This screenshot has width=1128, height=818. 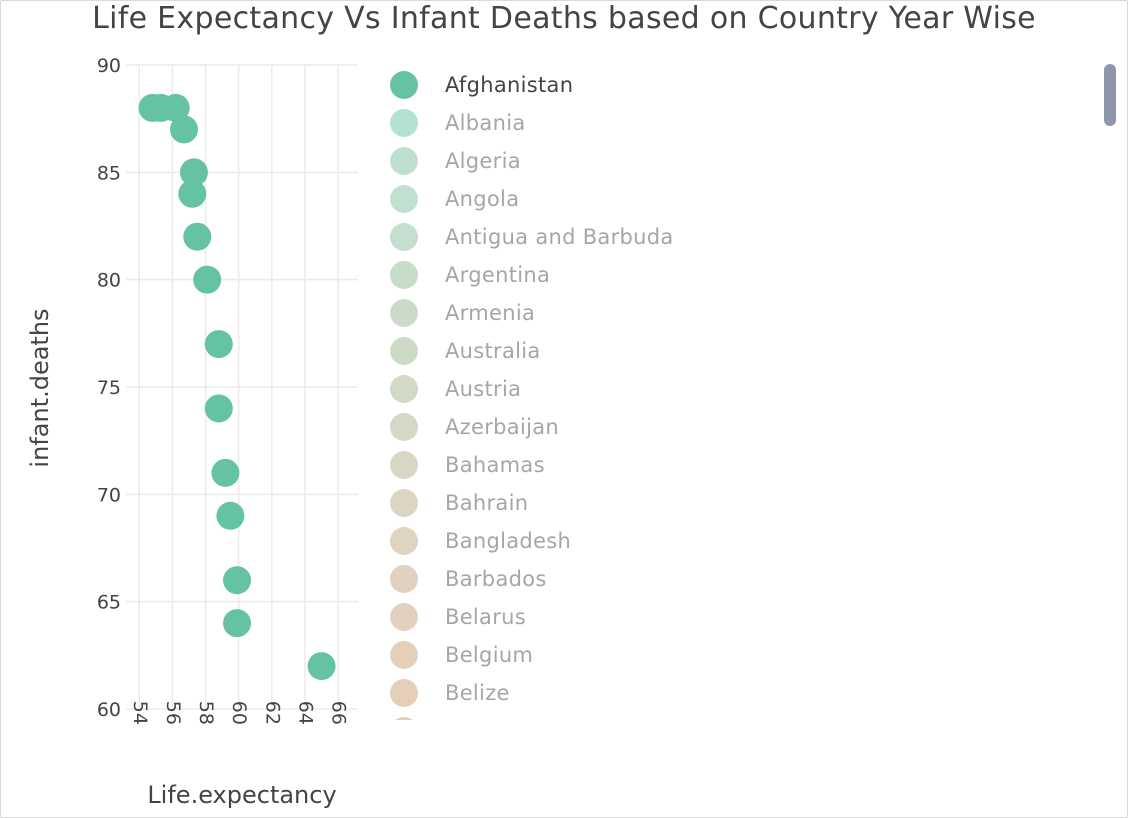 What do you see at coordinates (720, 313) in the screenshot?
I see `legend-item: Armenia` at bounding box center [720, 313].